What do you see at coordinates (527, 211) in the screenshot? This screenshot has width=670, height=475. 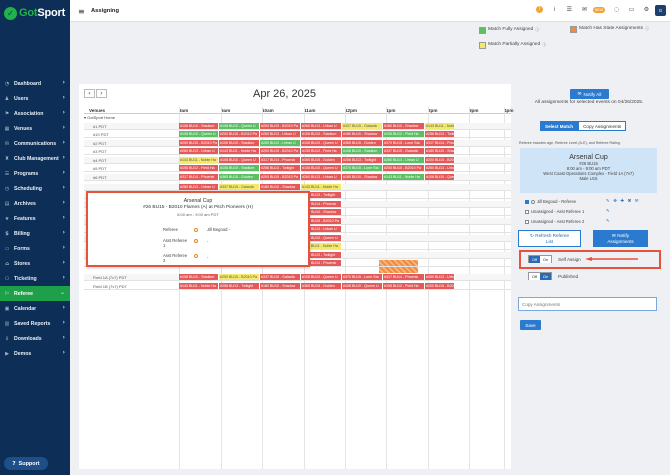 I see `official-checkbox-asst1` at bounding box center [527, 211].